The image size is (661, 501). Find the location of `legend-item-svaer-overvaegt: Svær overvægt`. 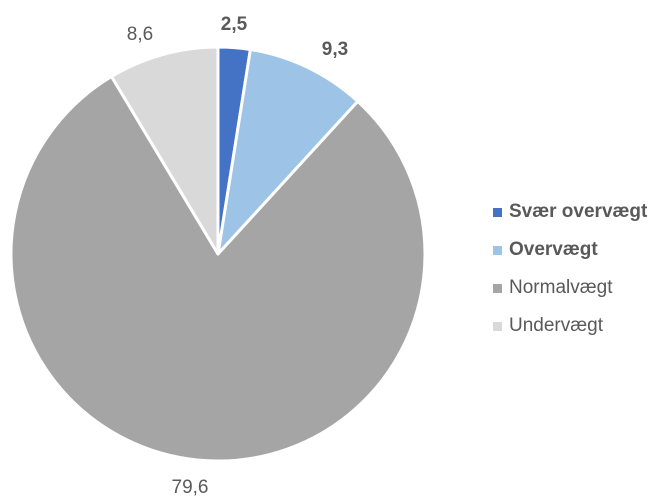

legend-item-svaer-overvaegt: Svær overvægt is located at coordinates (570, 212).